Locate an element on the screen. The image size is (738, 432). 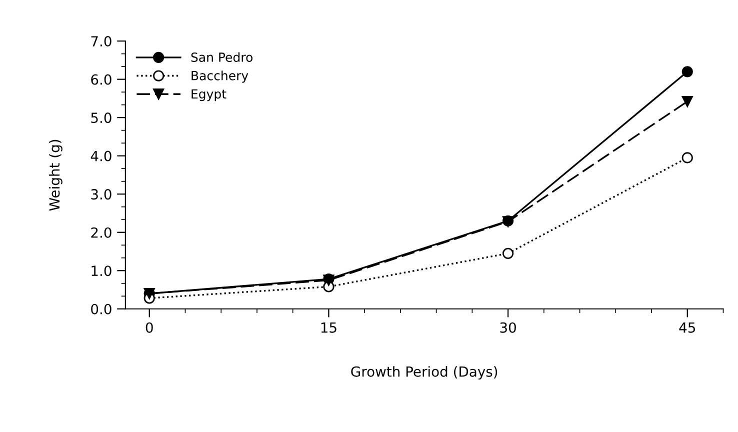
y-tick-label: 5.0 is located at coordinates (101, 118).